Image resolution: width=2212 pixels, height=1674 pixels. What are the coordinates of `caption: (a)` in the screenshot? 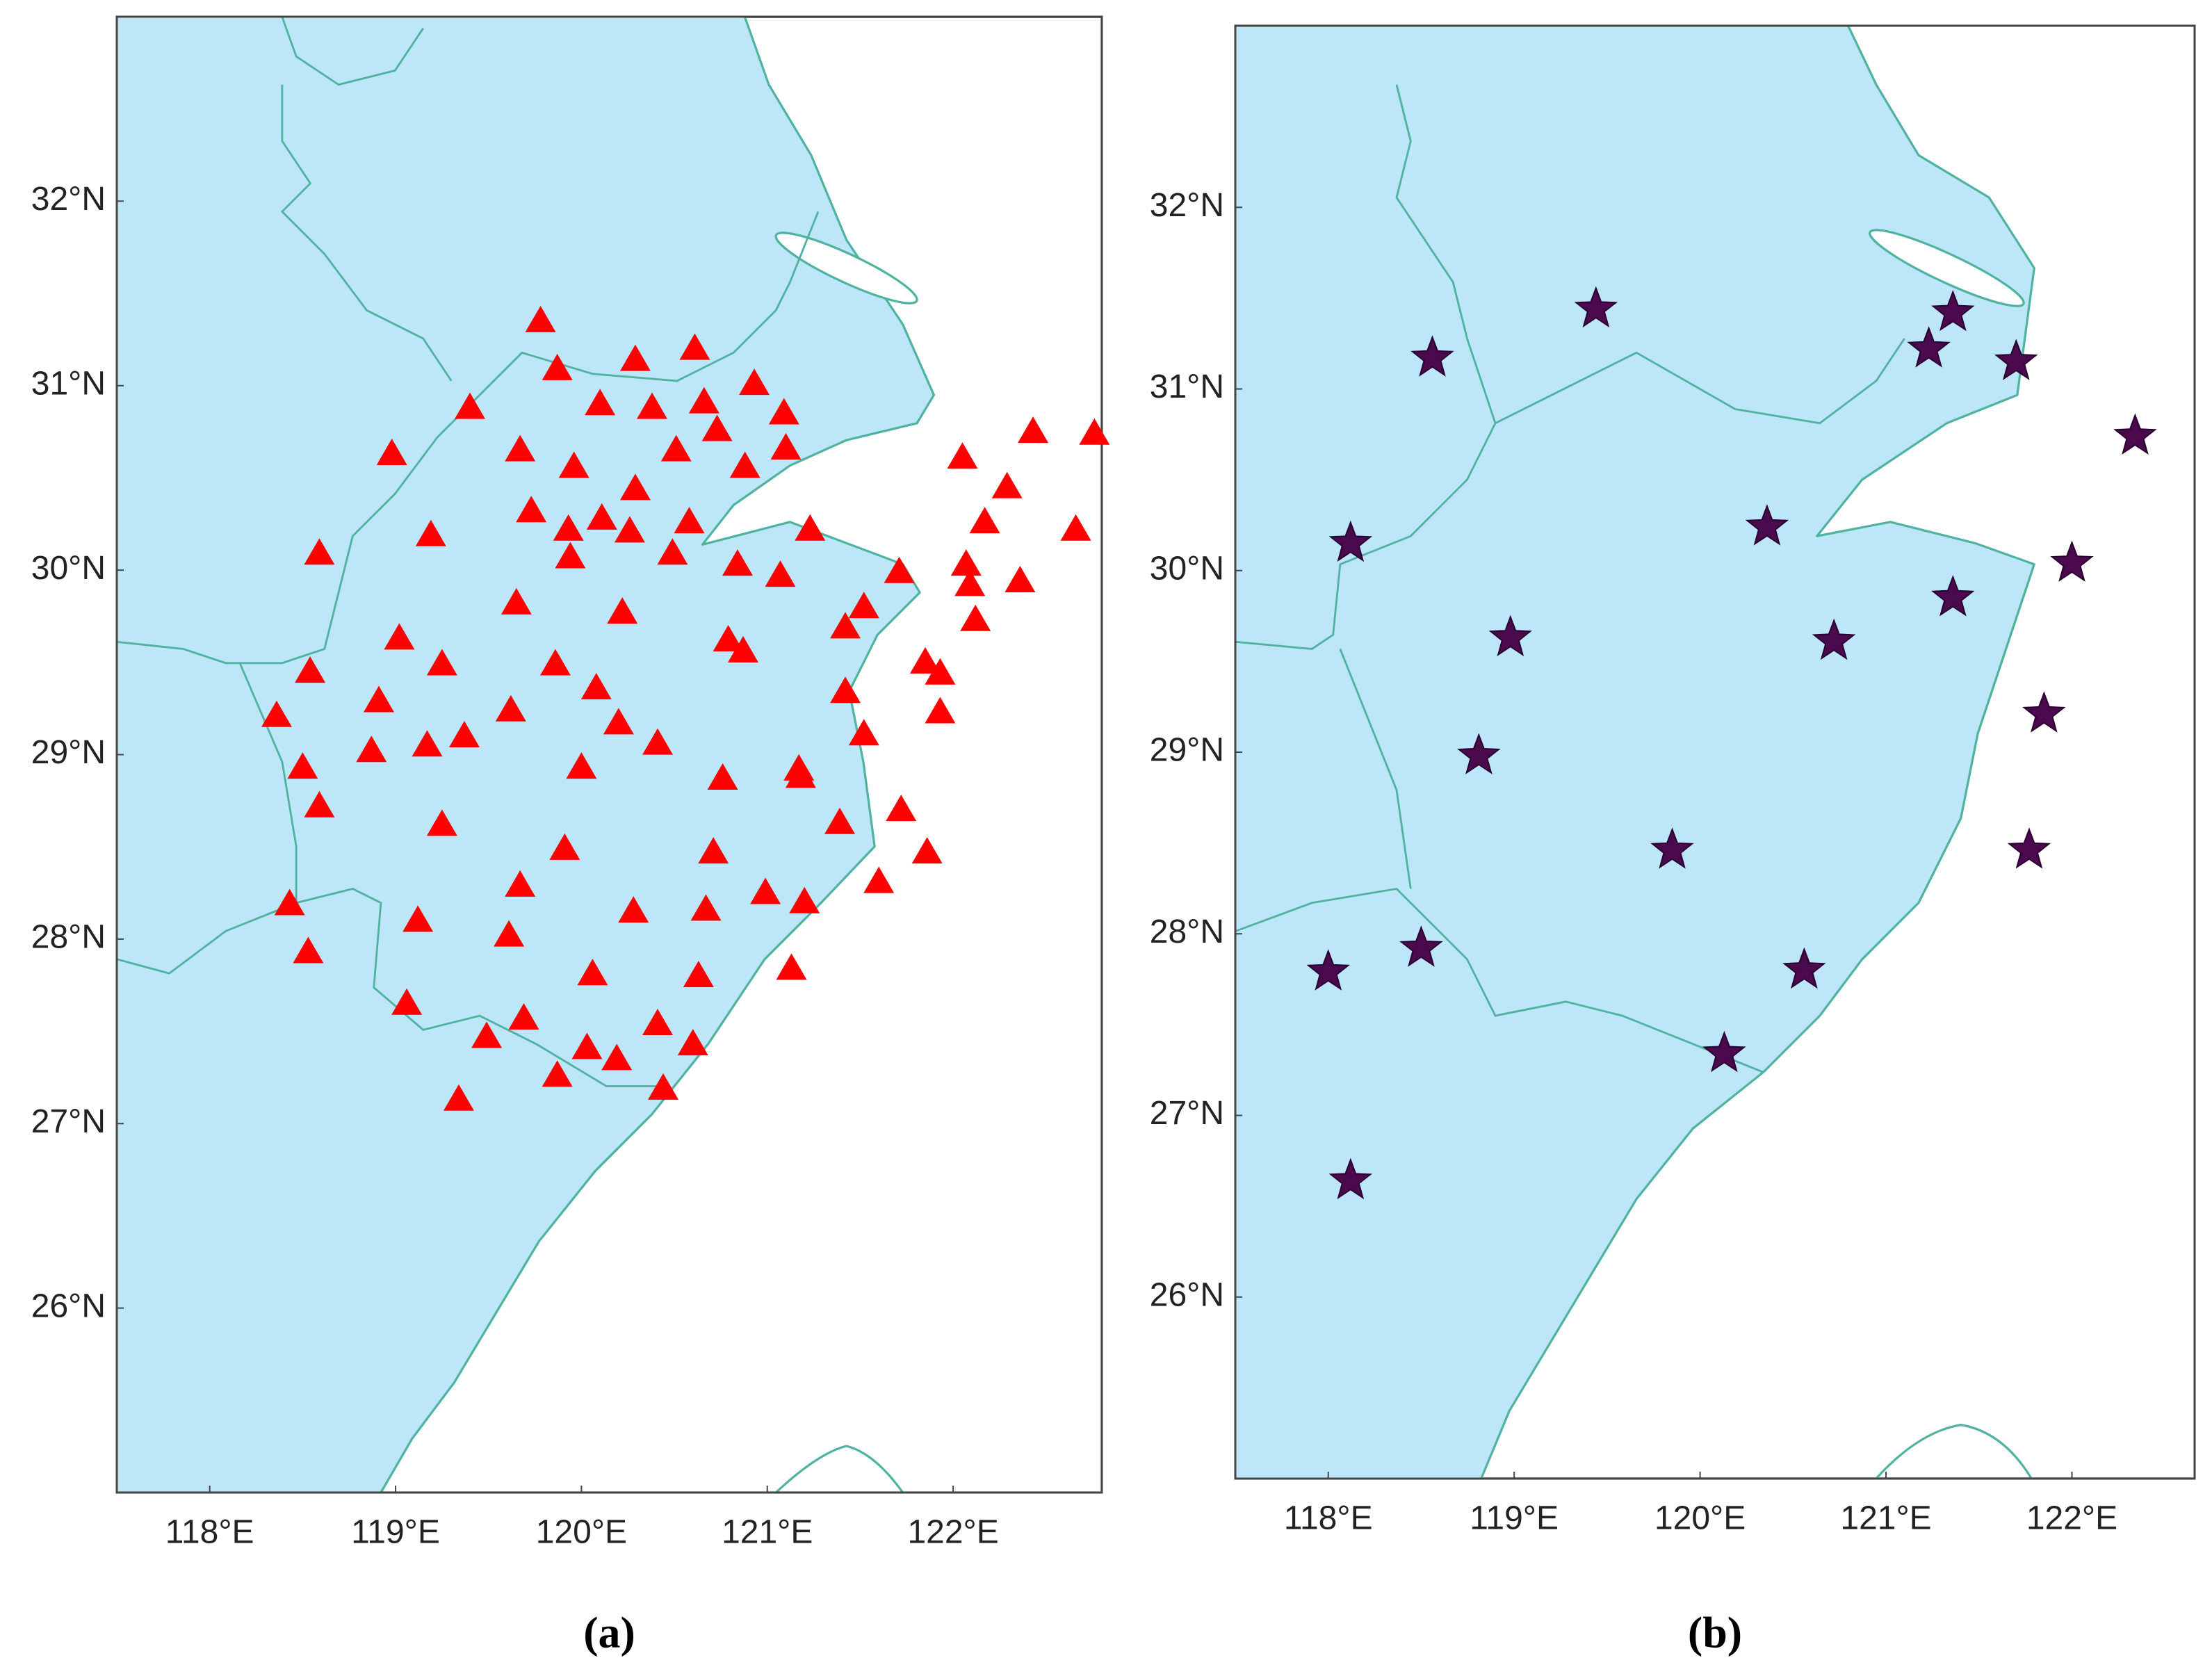 It's located at (609, 1632).